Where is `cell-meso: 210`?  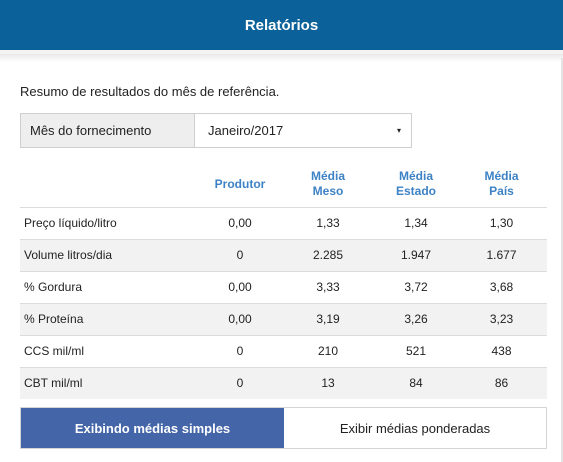
cell-meso: 210 is located at coordinates (328, 350).